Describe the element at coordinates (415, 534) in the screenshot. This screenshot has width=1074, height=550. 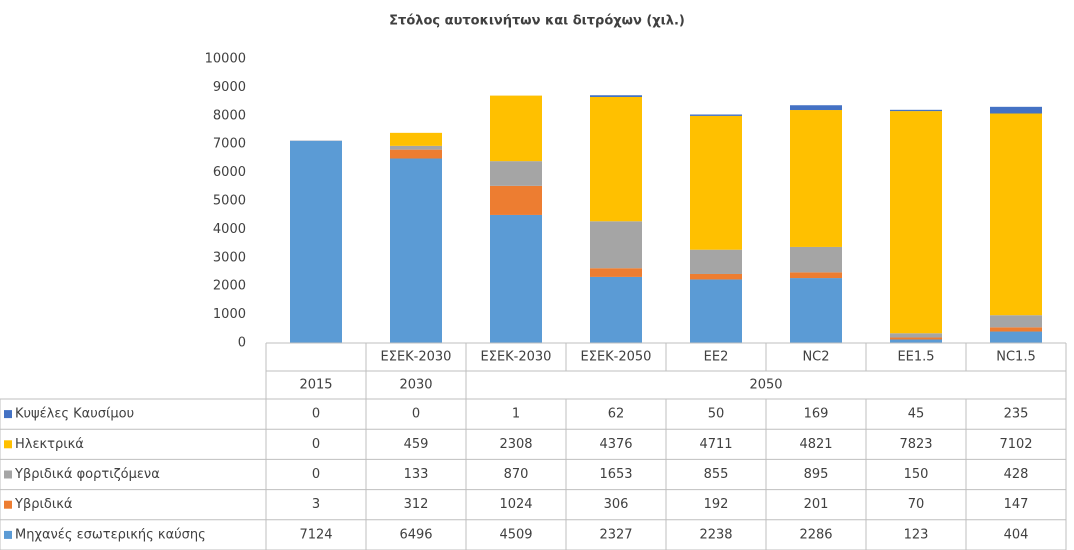
I see `table-value: 6496` at that location.